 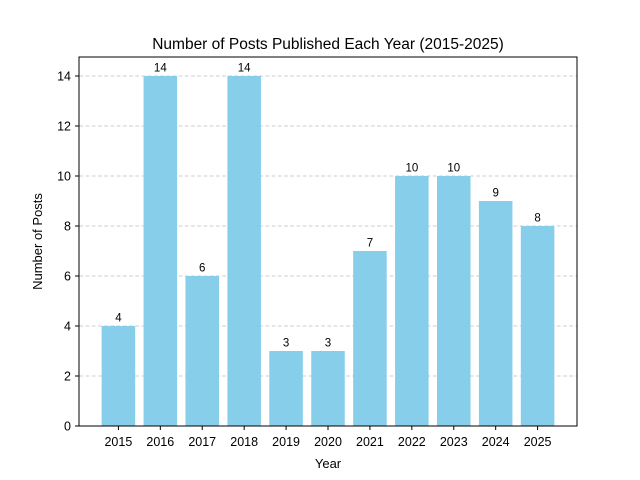 I want to click on y-tick-label: 8, so click(x=67, y=226).